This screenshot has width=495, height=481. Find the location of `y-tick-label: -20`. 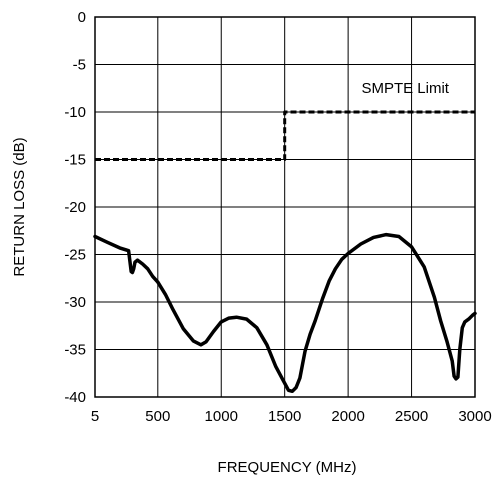

y-tick-label: -20 is located at coordinates (75, 207).